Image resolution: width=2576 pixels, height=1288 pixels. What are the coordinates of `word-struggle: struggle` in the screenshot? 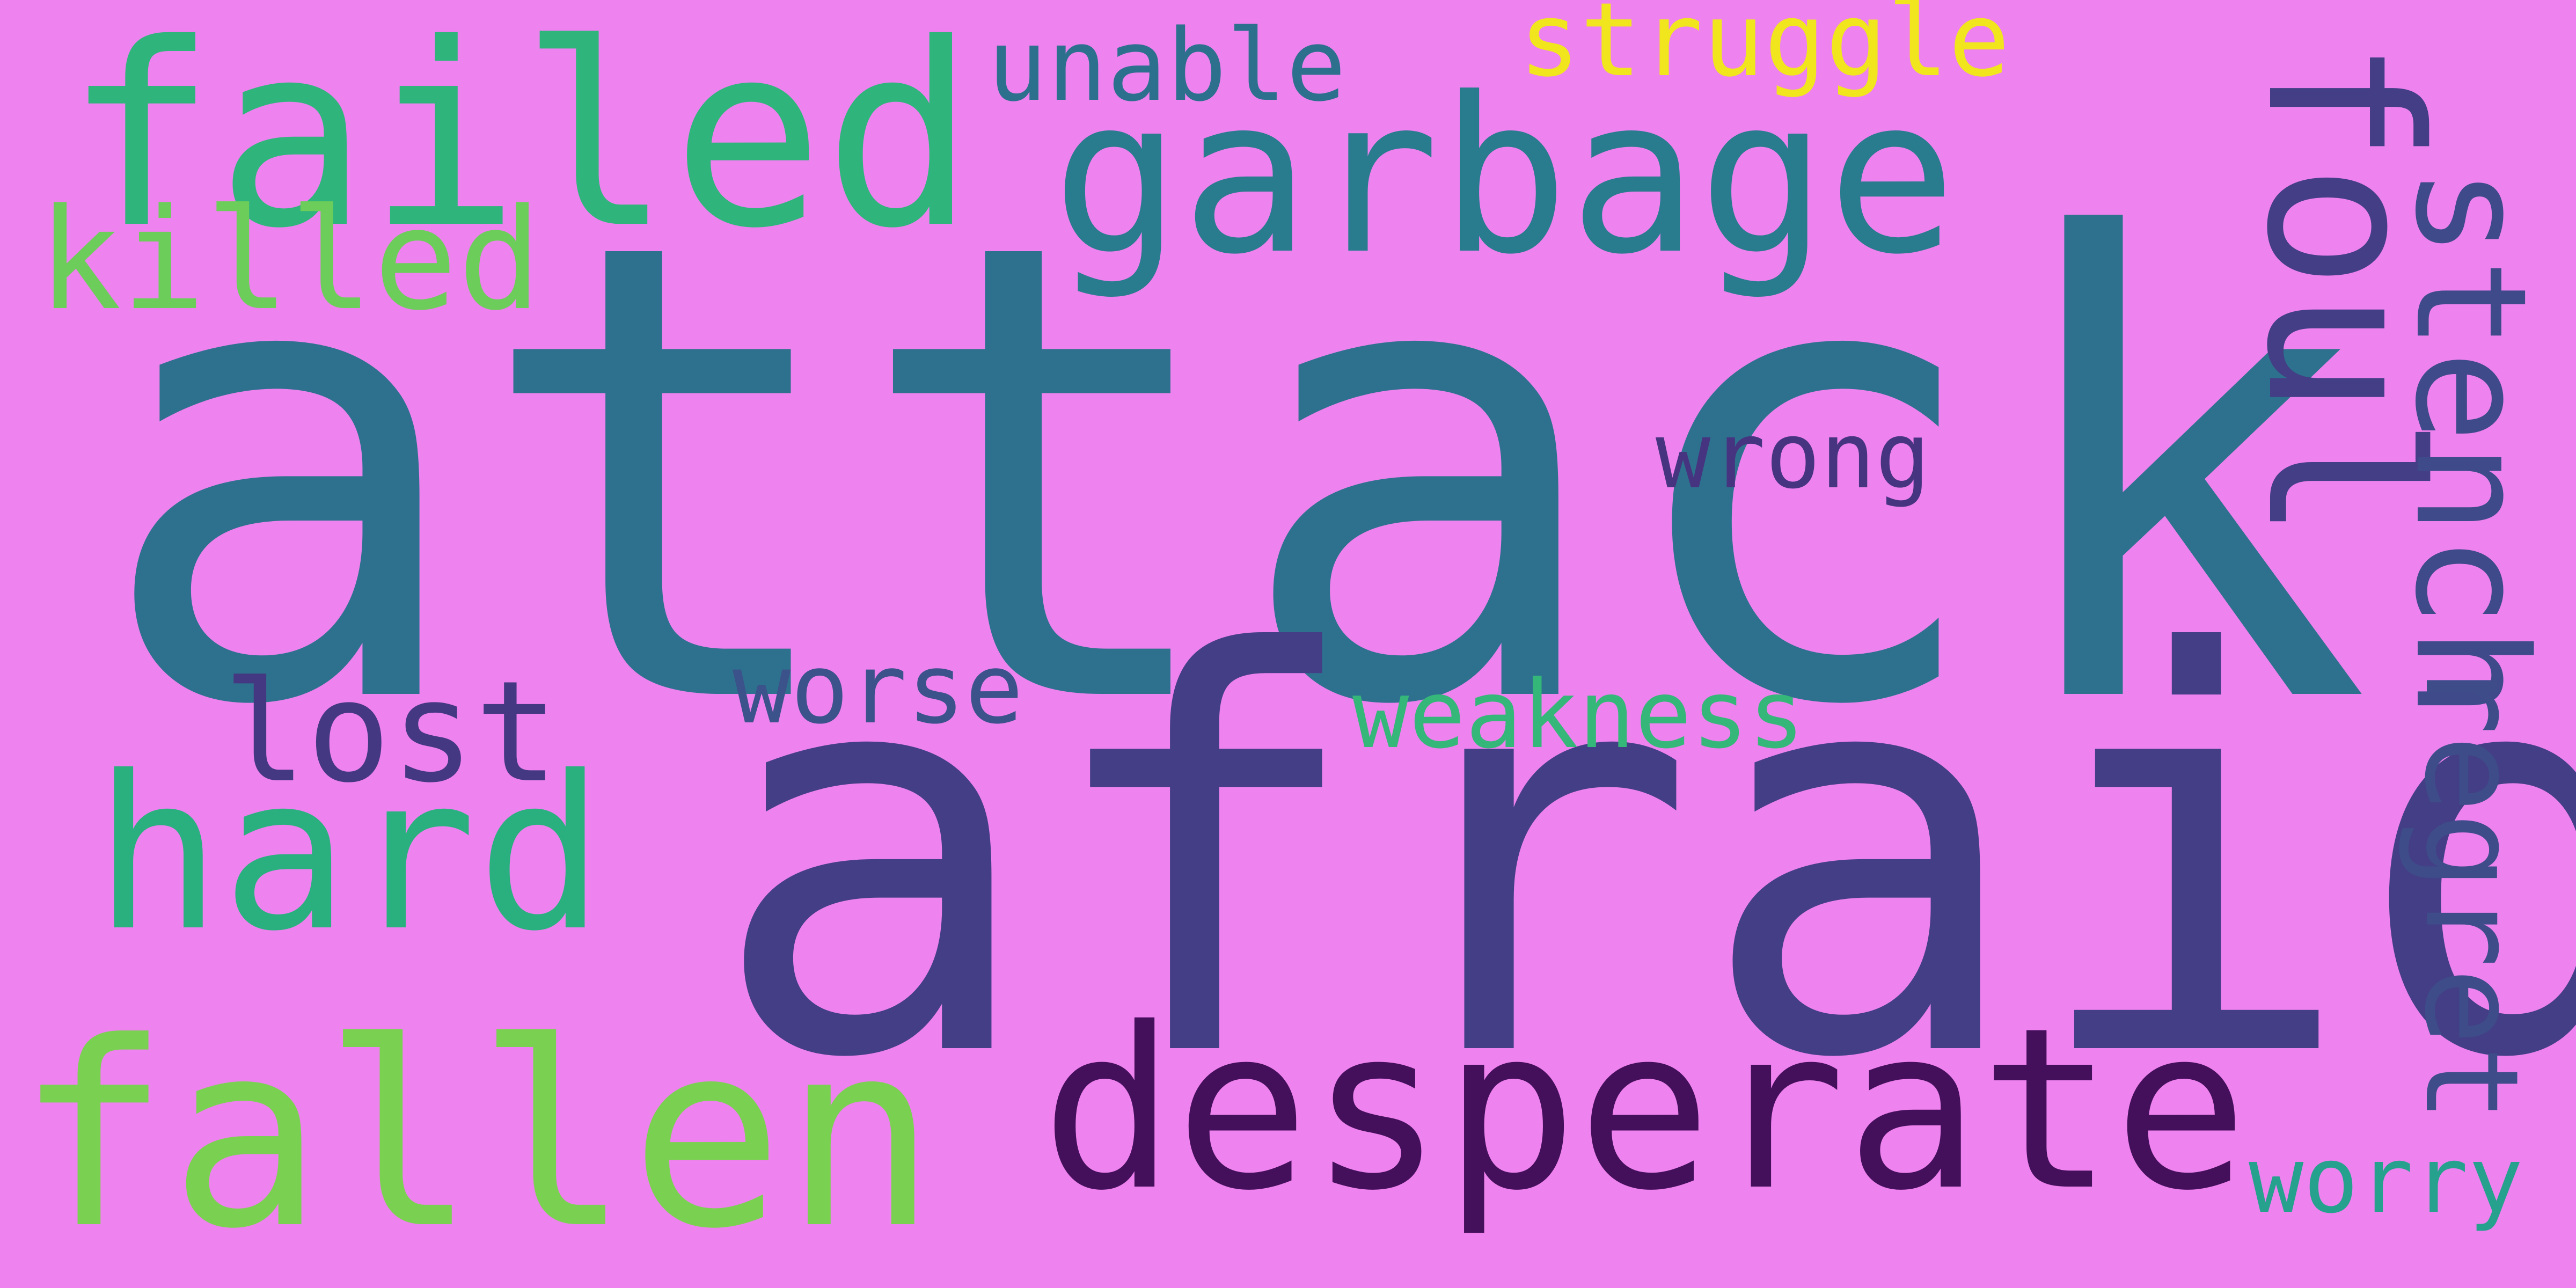 It's located at (1764, 49).